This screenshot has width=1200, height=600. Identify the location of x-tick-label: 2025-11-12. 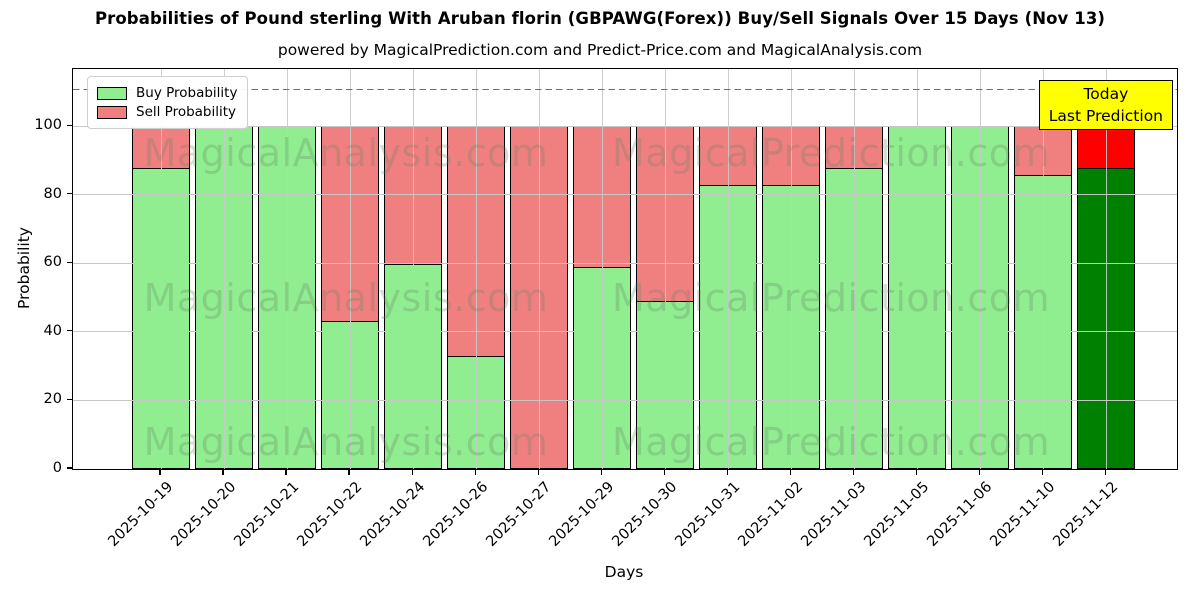
(1086, 514).